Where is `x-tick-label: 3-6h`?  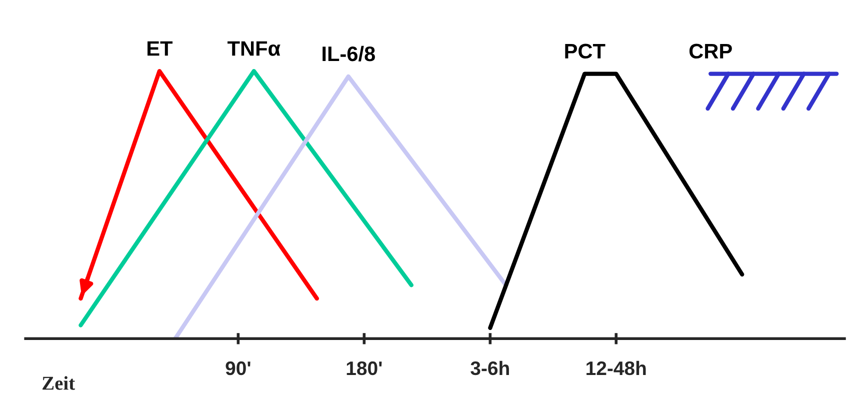
x-tick-label: 3-6h is located at coordinates (489, 368).